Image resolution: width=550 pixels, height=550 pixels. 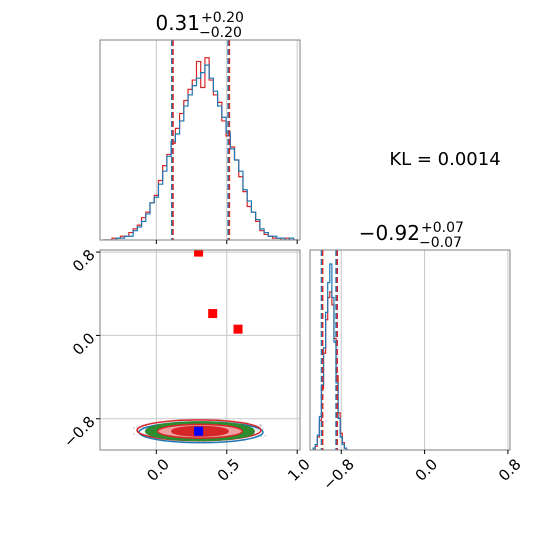 I want to click on histogram-param2-frame, so click(x=410, y=350).